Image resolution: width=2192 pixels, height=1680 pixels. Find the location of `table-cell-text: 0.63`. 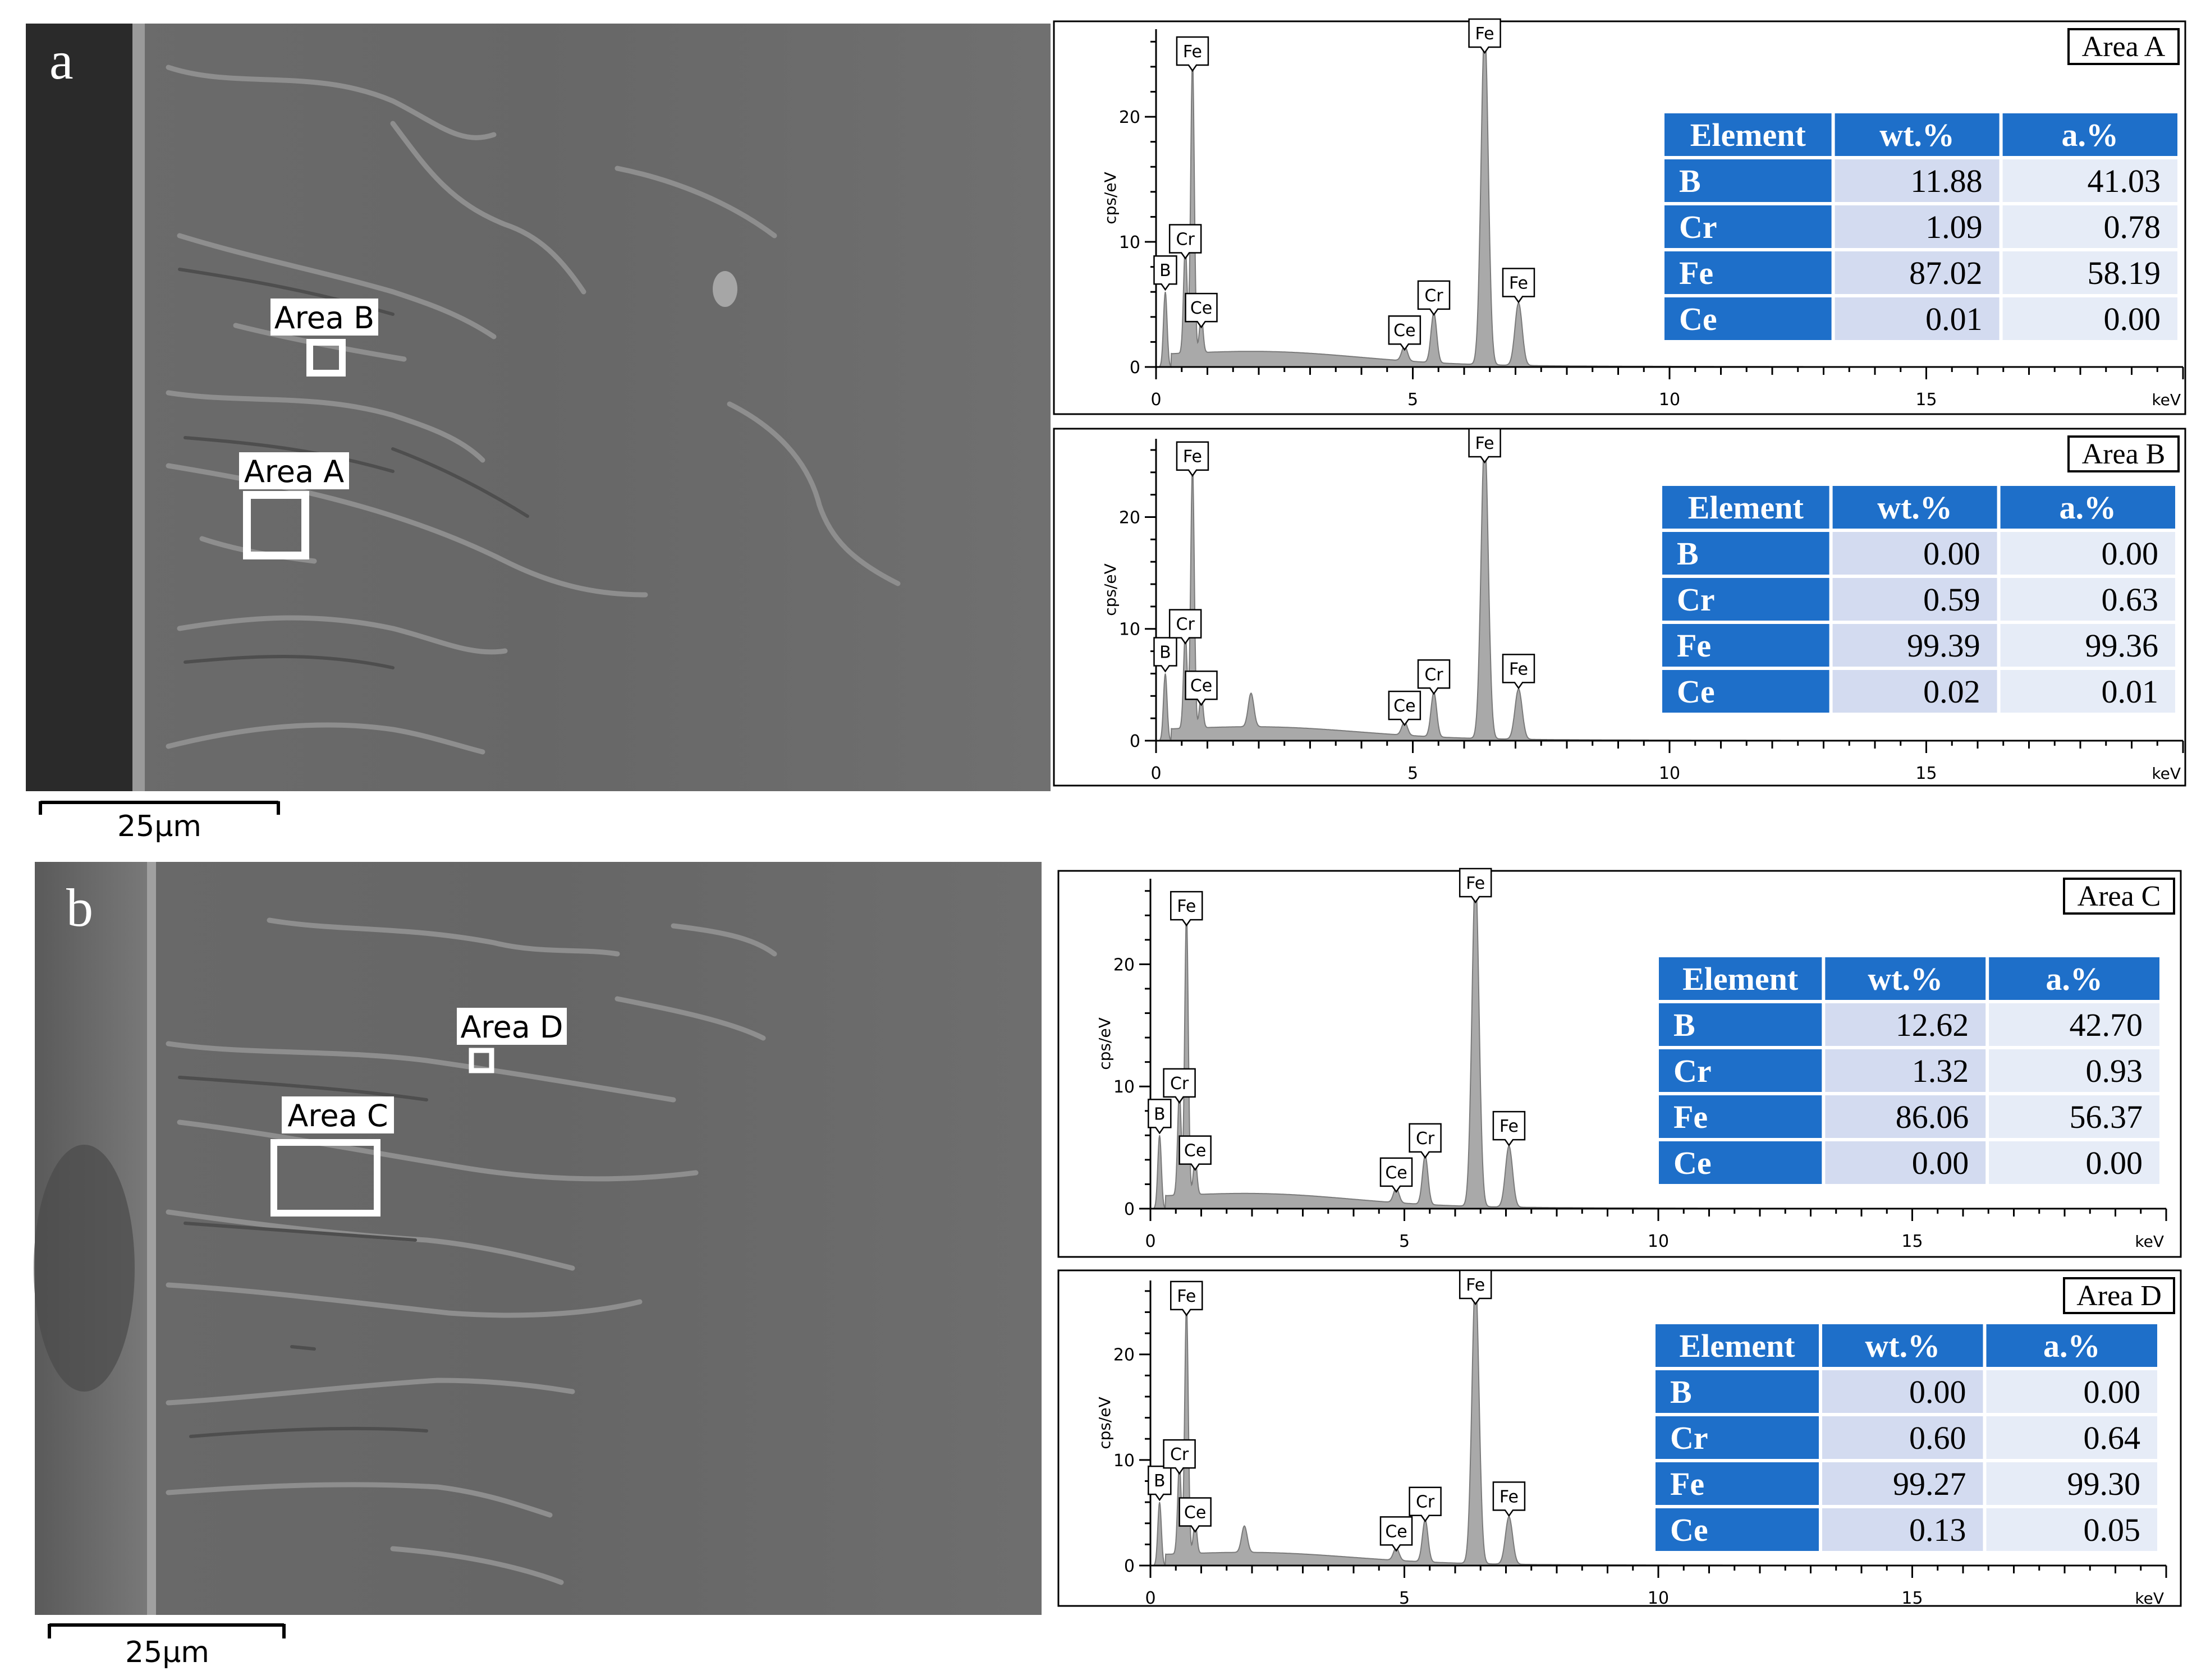

table-cell-text: 0.63 is located at coordinates (2130, 600).